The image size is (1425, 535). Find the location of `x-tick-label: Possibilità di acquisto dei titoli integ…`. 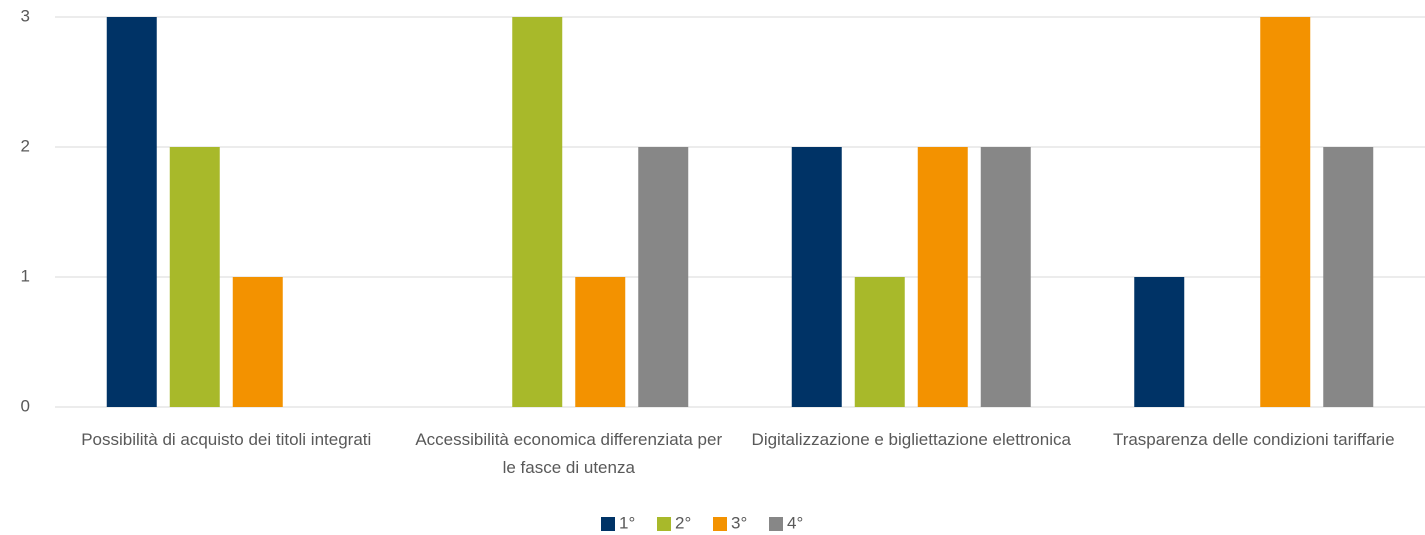

x-tick-label: Possibilità di acquisto dei titoli integ… is located at coordinates (226, 439).